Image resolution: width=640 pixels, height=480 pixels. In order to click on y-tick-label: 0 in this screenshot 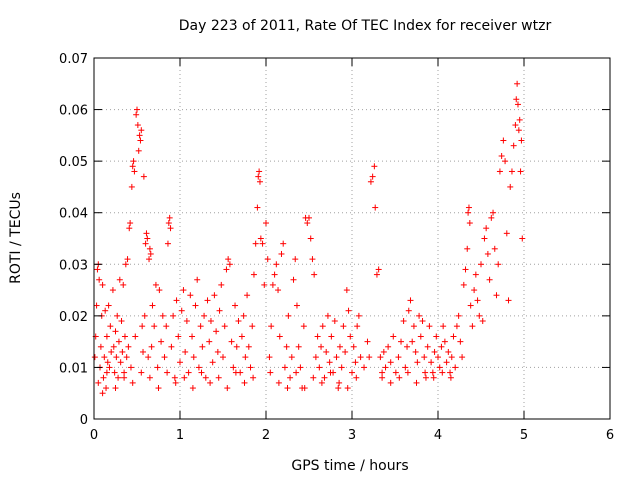, I will do `click(84, 420)`.